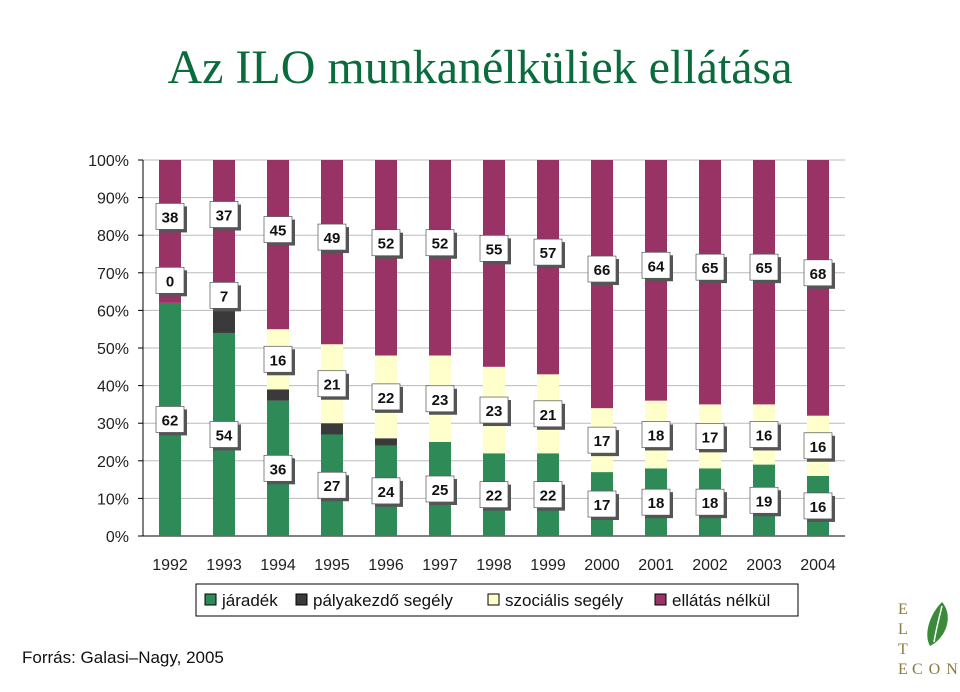  Describe the element at coordinates (602, 270) in the screenshot. I see `data-label: 66` at that location.